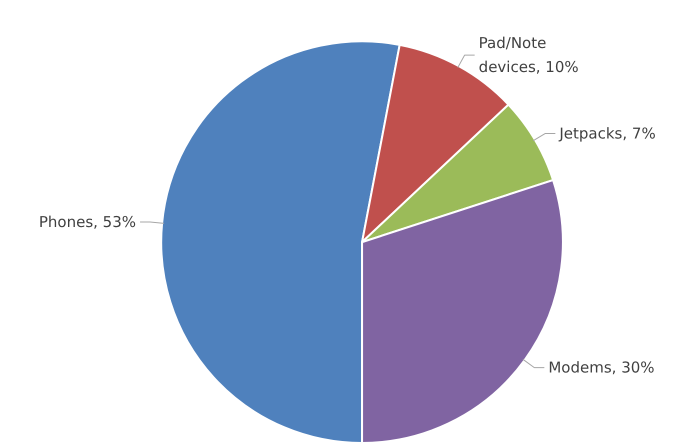 The height and width of the screenshot is (443, 699). What do you see at coordinates (601, 367) in the screenshot?
I see `slice-label: Modems, 30%` at bounding box center [601, 367].